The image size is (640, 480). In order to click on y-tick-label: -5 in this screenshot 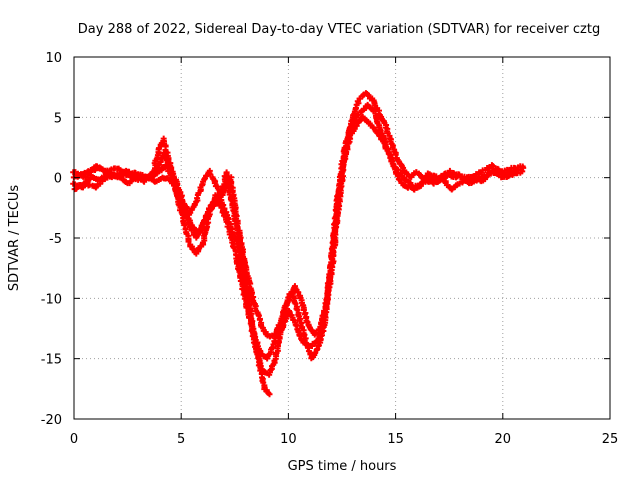, I will do `click(55, 239)`.